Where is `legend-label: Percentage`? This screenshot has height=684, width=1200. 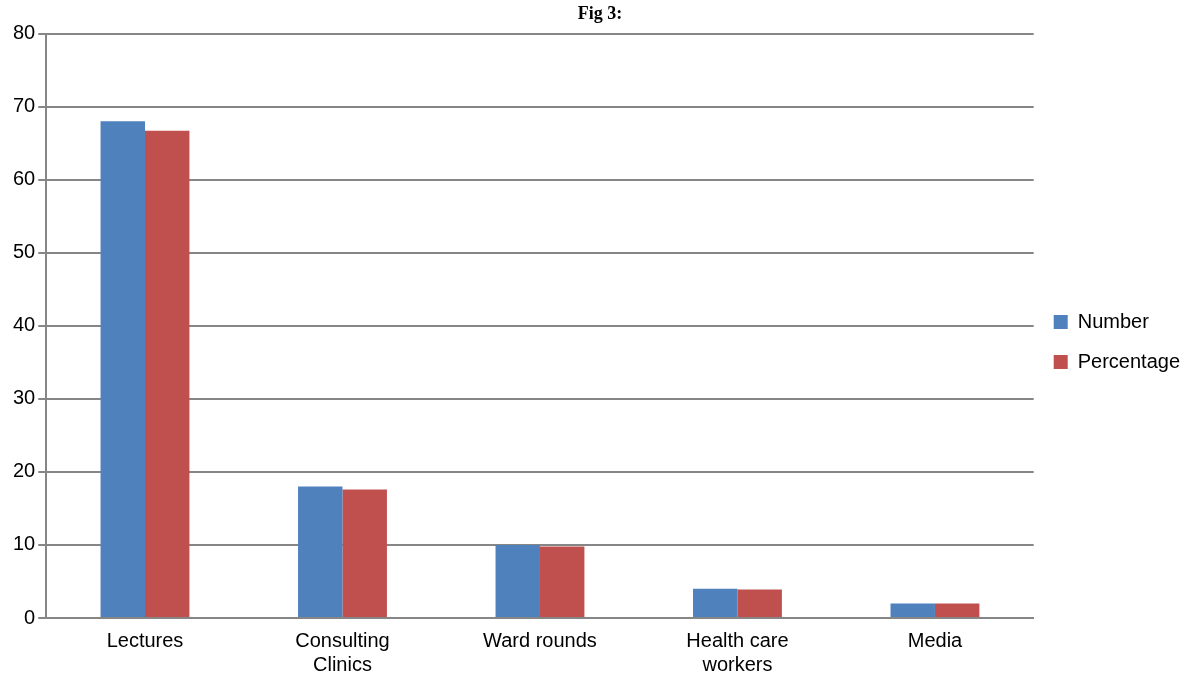
legend-label: Percentage is located at coordinates (1128, 360).